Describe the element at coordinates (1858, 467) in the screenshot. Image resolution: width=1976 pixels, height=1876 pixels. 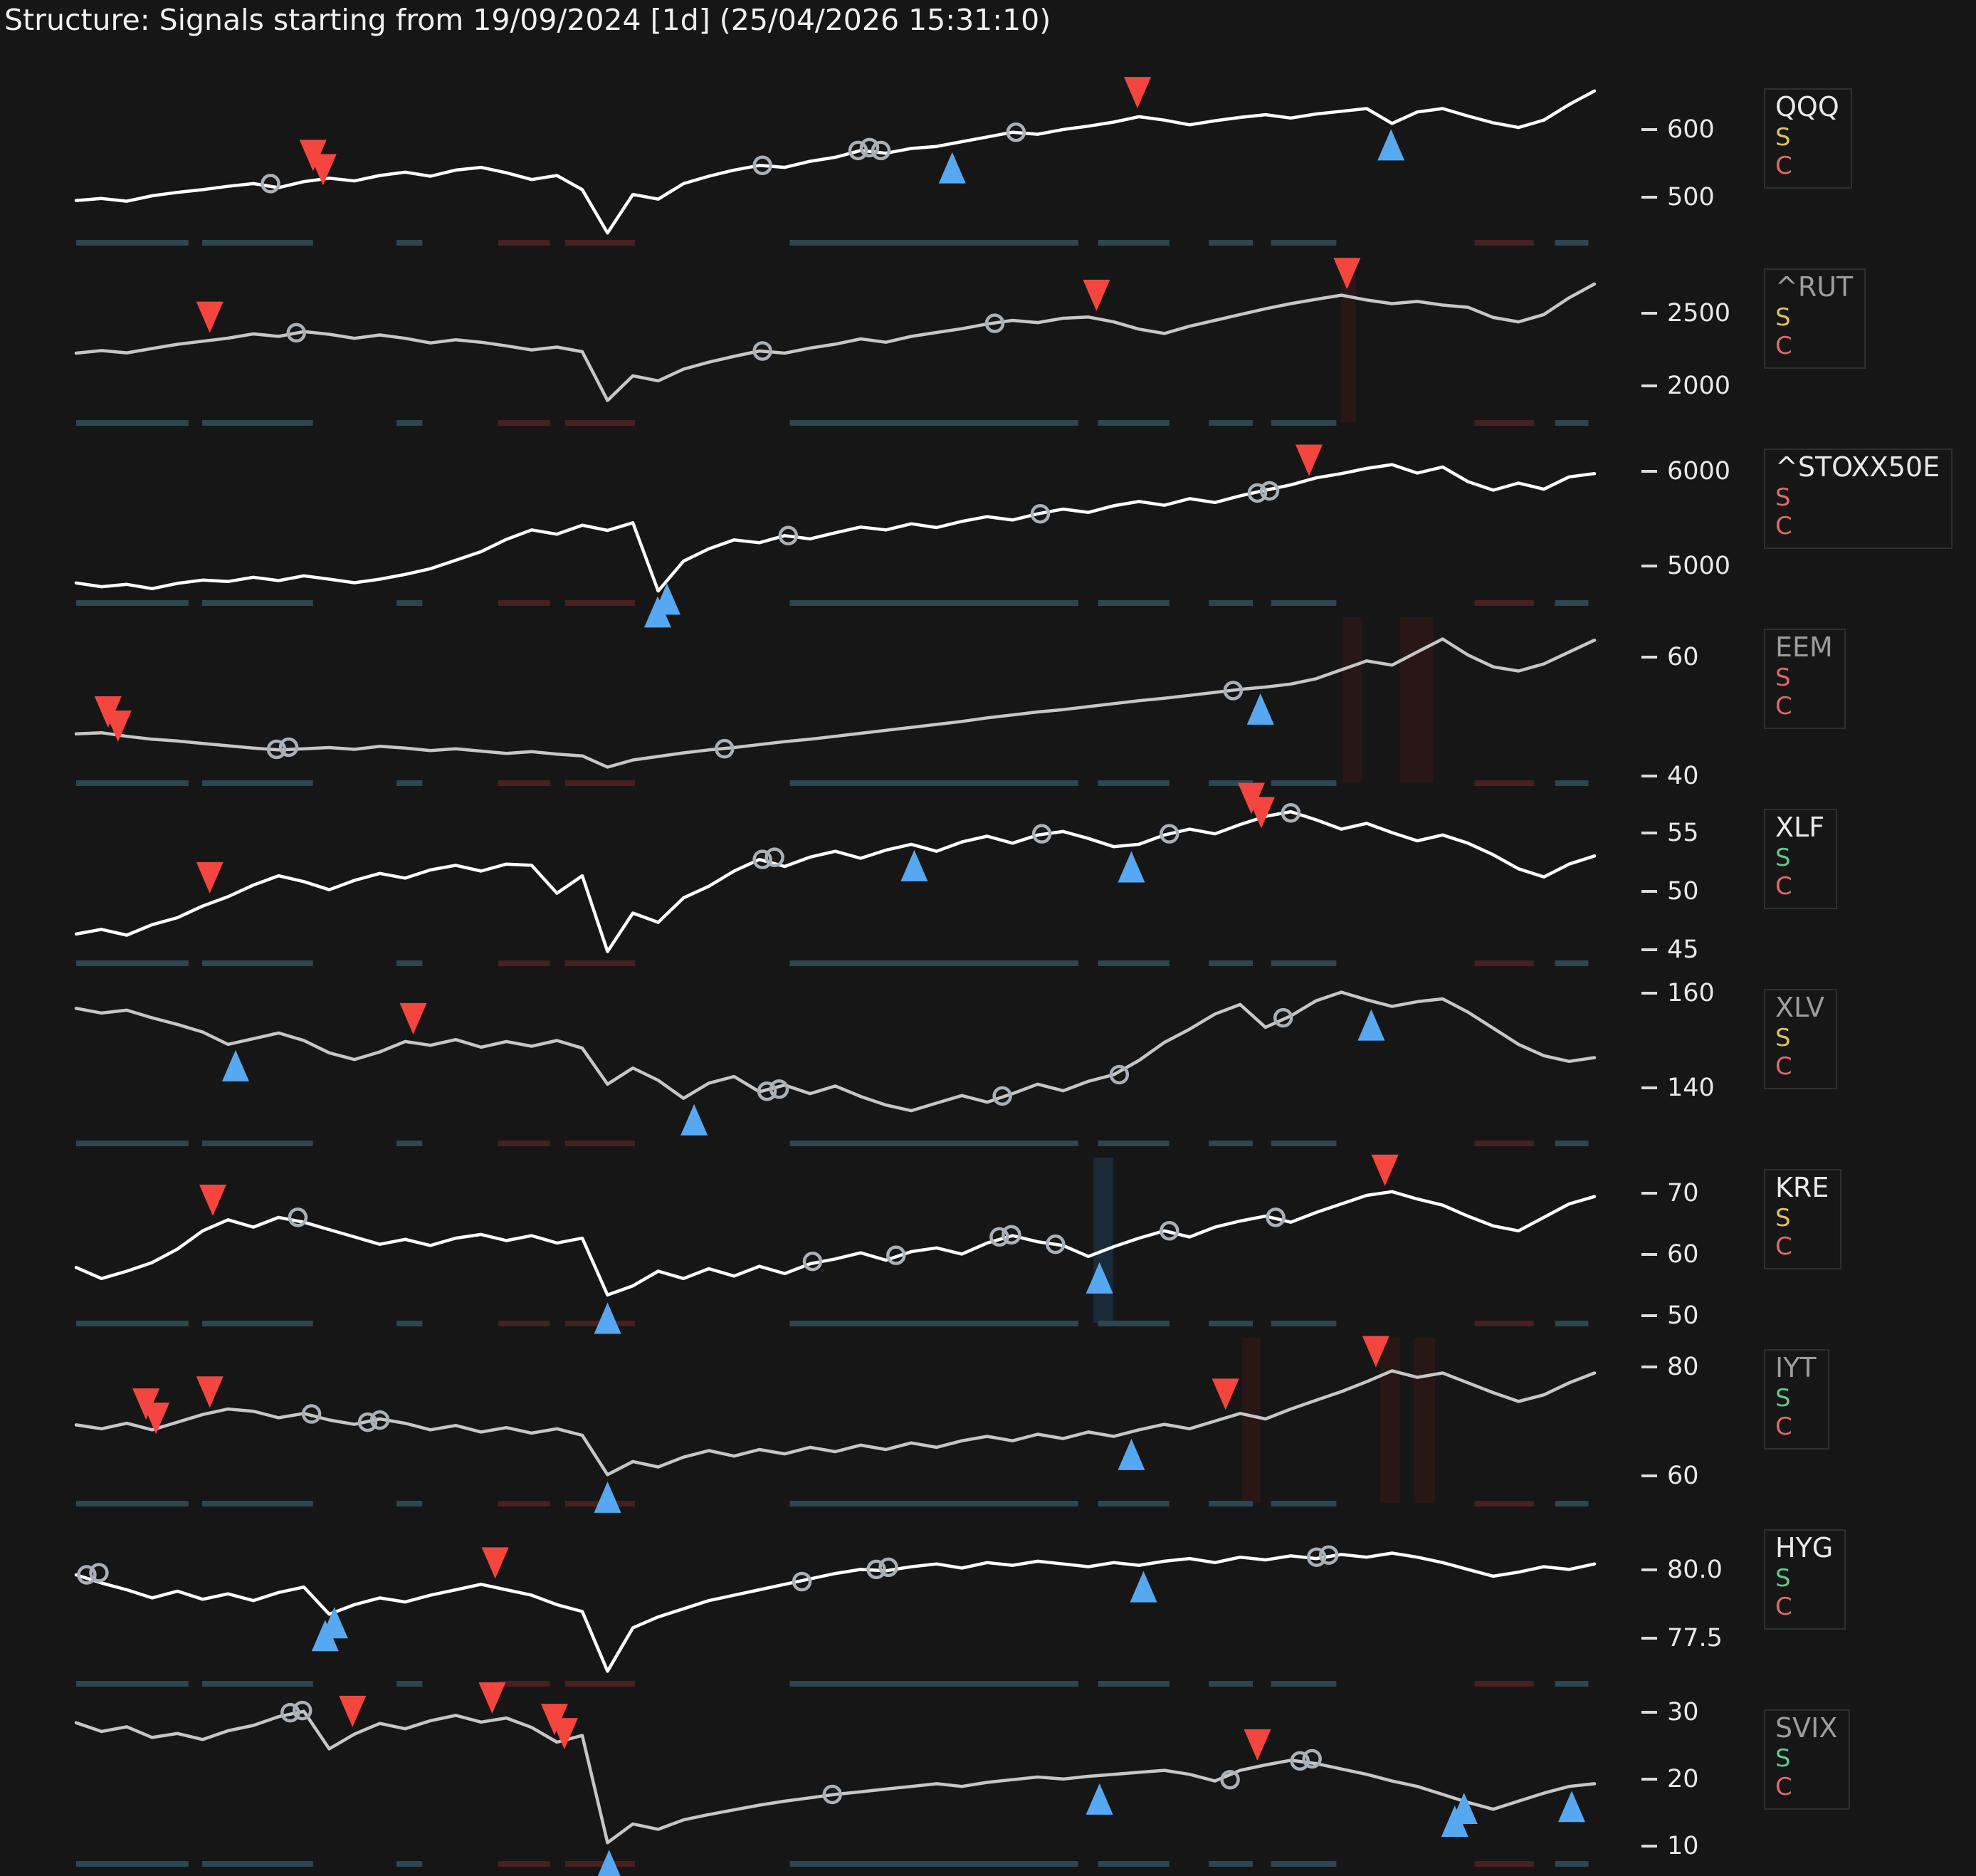
I see `legend-ticker-label: ^STOXX50E` at that location.